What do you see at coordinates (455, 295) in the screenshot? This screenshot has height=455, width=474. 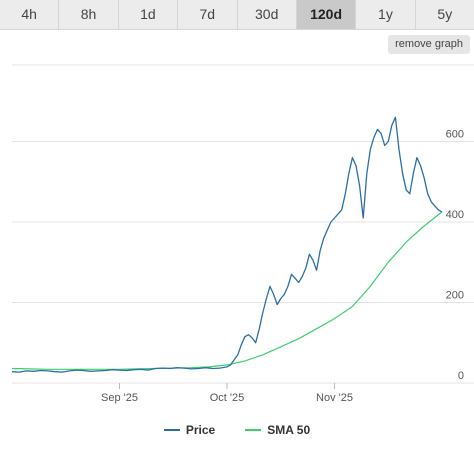 I see `y-tick-label: 200` at bounding box center [455, 295].